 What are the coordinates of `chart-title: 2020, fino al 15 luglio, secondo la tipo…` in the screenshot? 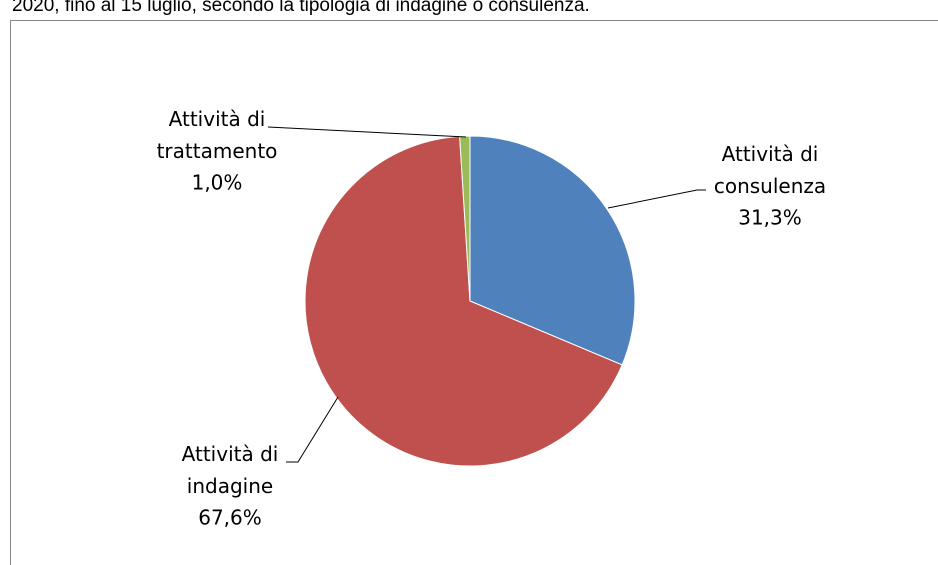 It's located at (301, 8).